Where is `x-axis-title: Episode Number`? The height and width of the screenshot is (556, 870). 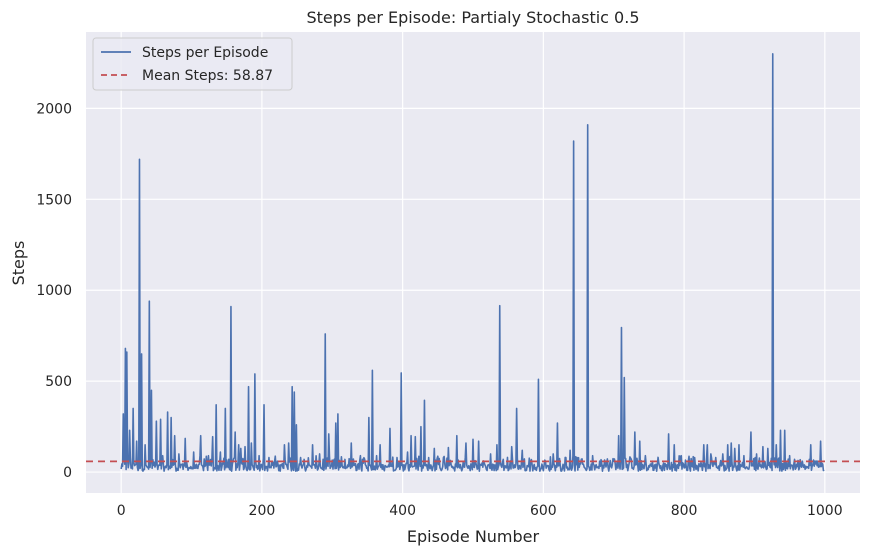
x-axis-title: Episode Number is located at coordinates (473, 536).